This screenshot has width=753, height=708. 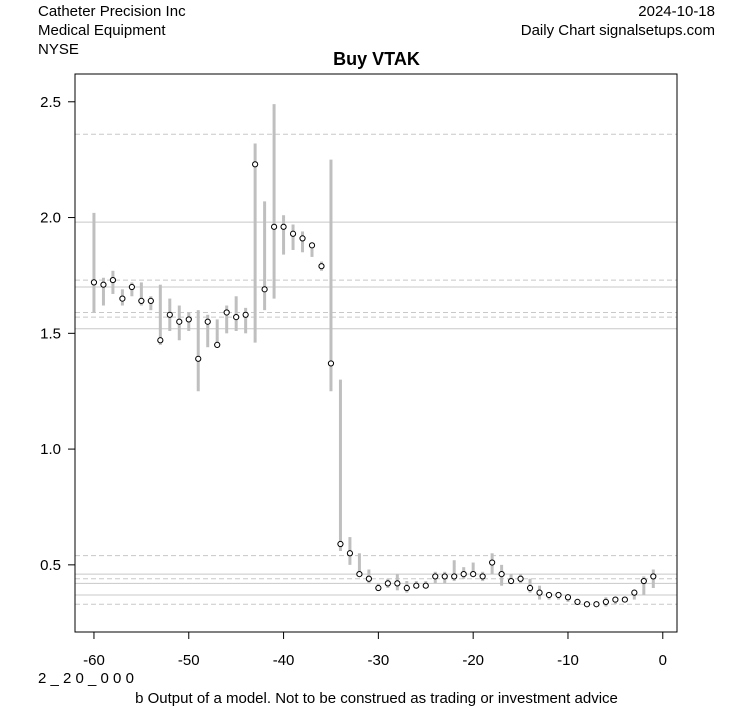 What do you see at coordinates (86, 678) in the screenshot?
I see `footer-code: 2 _ 2 0 _ 0 0 0` at bounding box center [86, 678].